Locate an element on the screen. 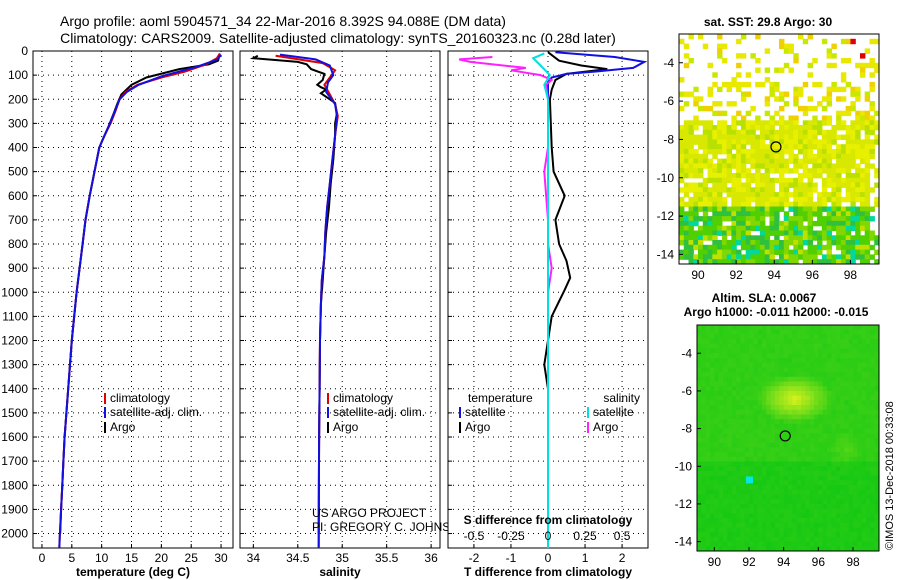 The height and width of the screenshot is (580, 900). depth-tick-label: 1300 is located at coordinates (14, 365).